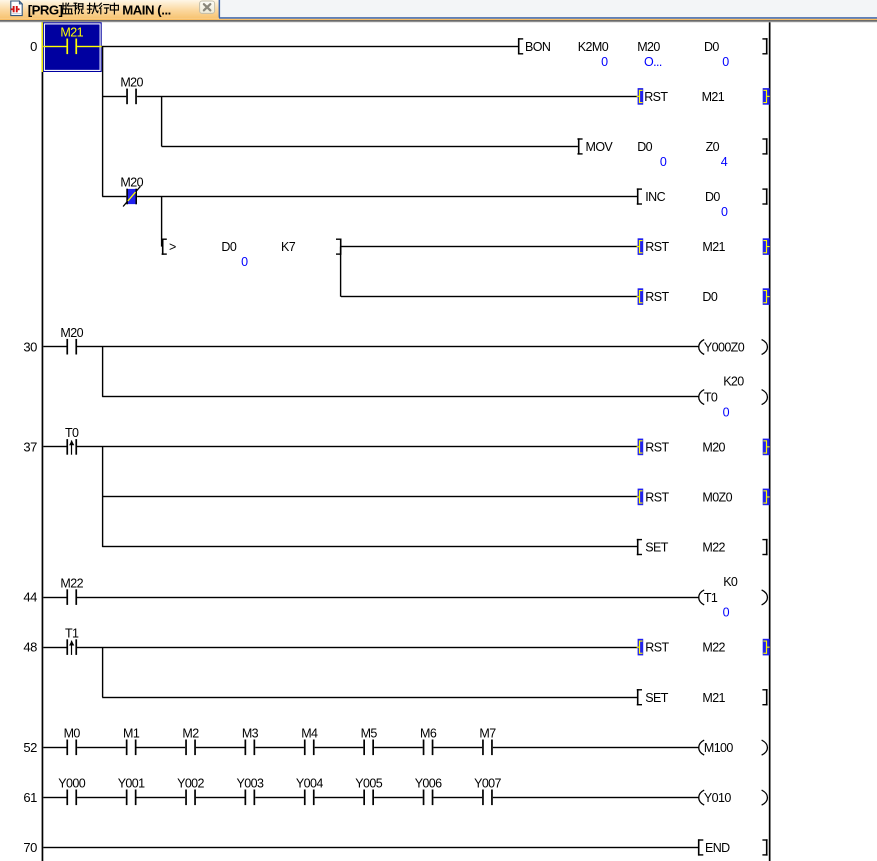 Image resolution: width=877 pixels, height=861 pixels. What do you see at coordinates (30, 447) in the screenshot?
I see `svg-text: 37` at bounding box center [30, 447].